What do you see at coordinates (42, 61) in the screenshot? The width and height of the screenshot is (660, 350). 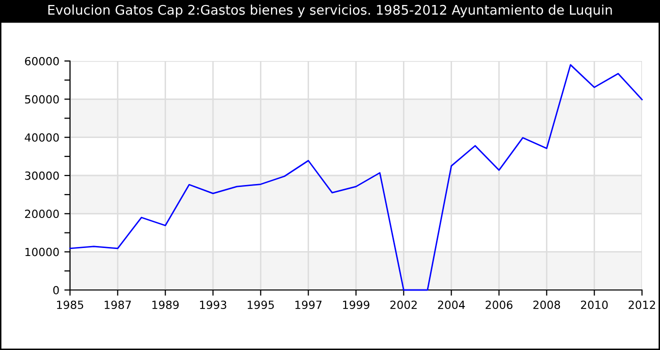 I see `y-tick-label: 60000` at bounding box center [42, 61].